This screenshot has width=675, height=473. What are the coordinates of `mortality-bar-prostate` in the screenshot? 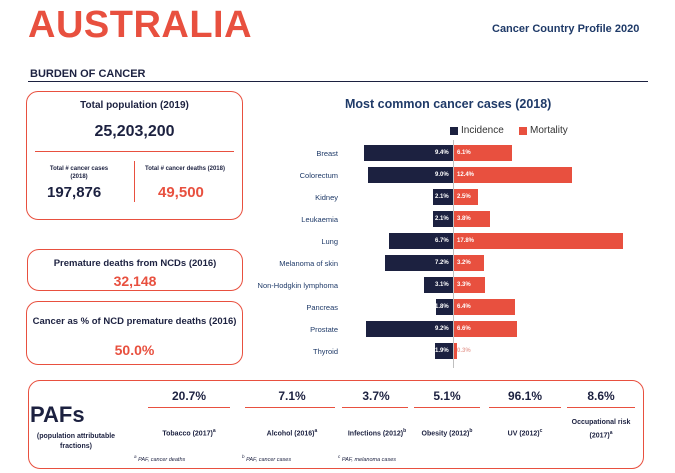 It's located at (485, 329).